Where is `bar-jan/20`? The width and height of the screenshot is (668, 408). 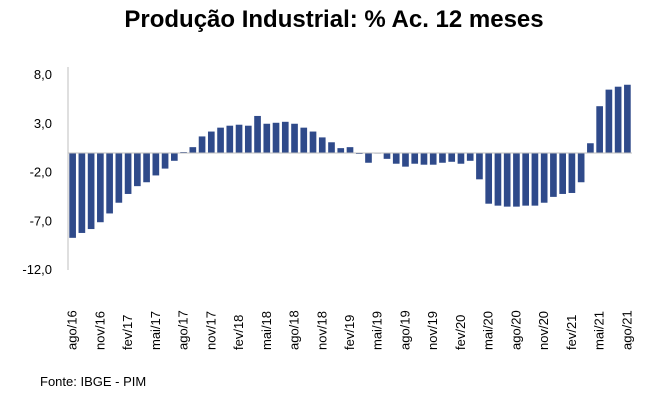 bar-jan/20 is located at coordinates (452, 157).